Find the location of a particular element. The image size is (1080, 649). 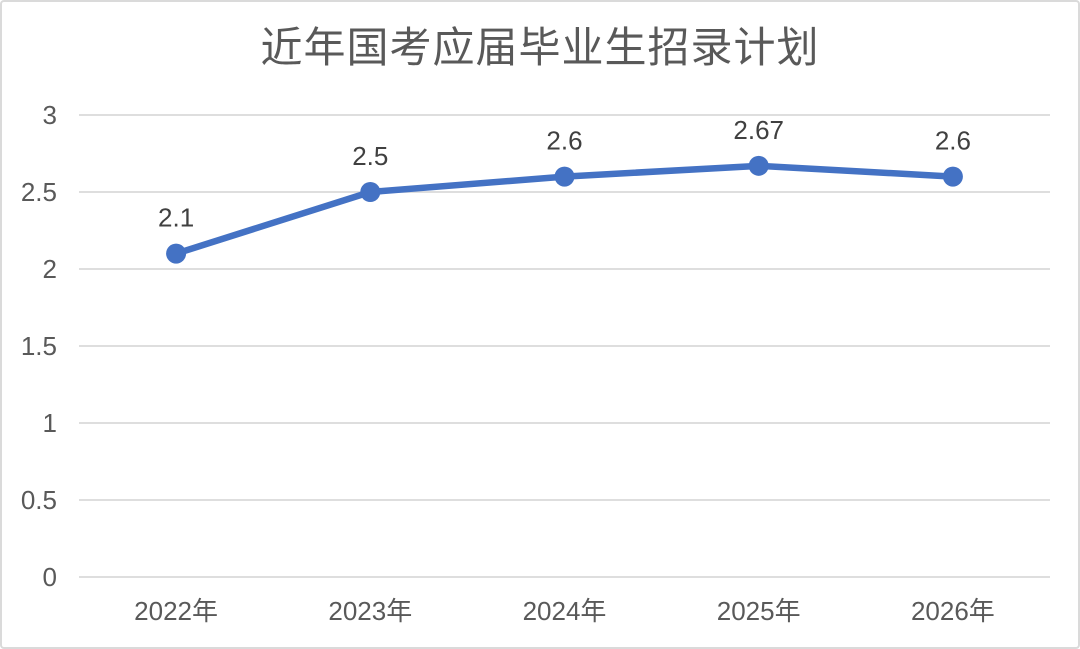

data-point-label: 2.67 is located at coordinates (758, 130).